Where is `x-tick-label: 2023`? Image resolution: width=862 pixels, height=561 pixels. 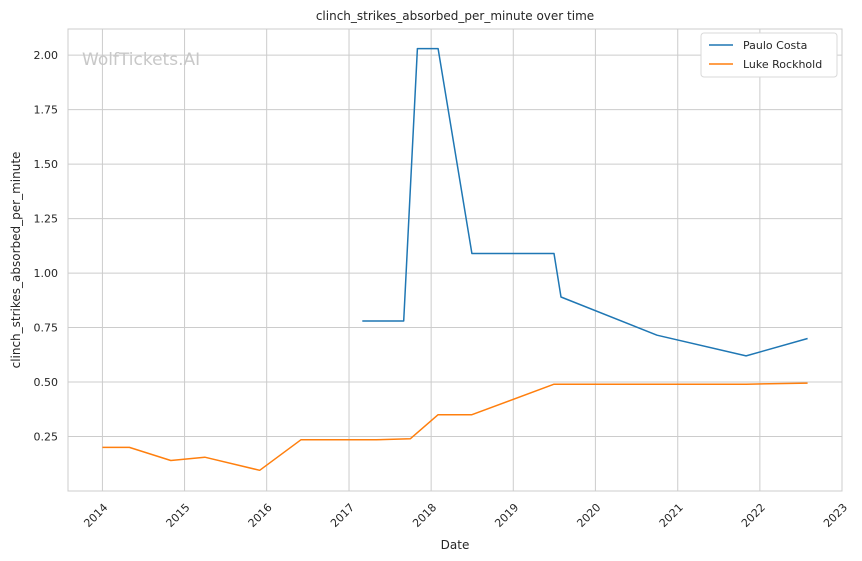
x-tick-label: 2023 is located at coordinates (835, 515).